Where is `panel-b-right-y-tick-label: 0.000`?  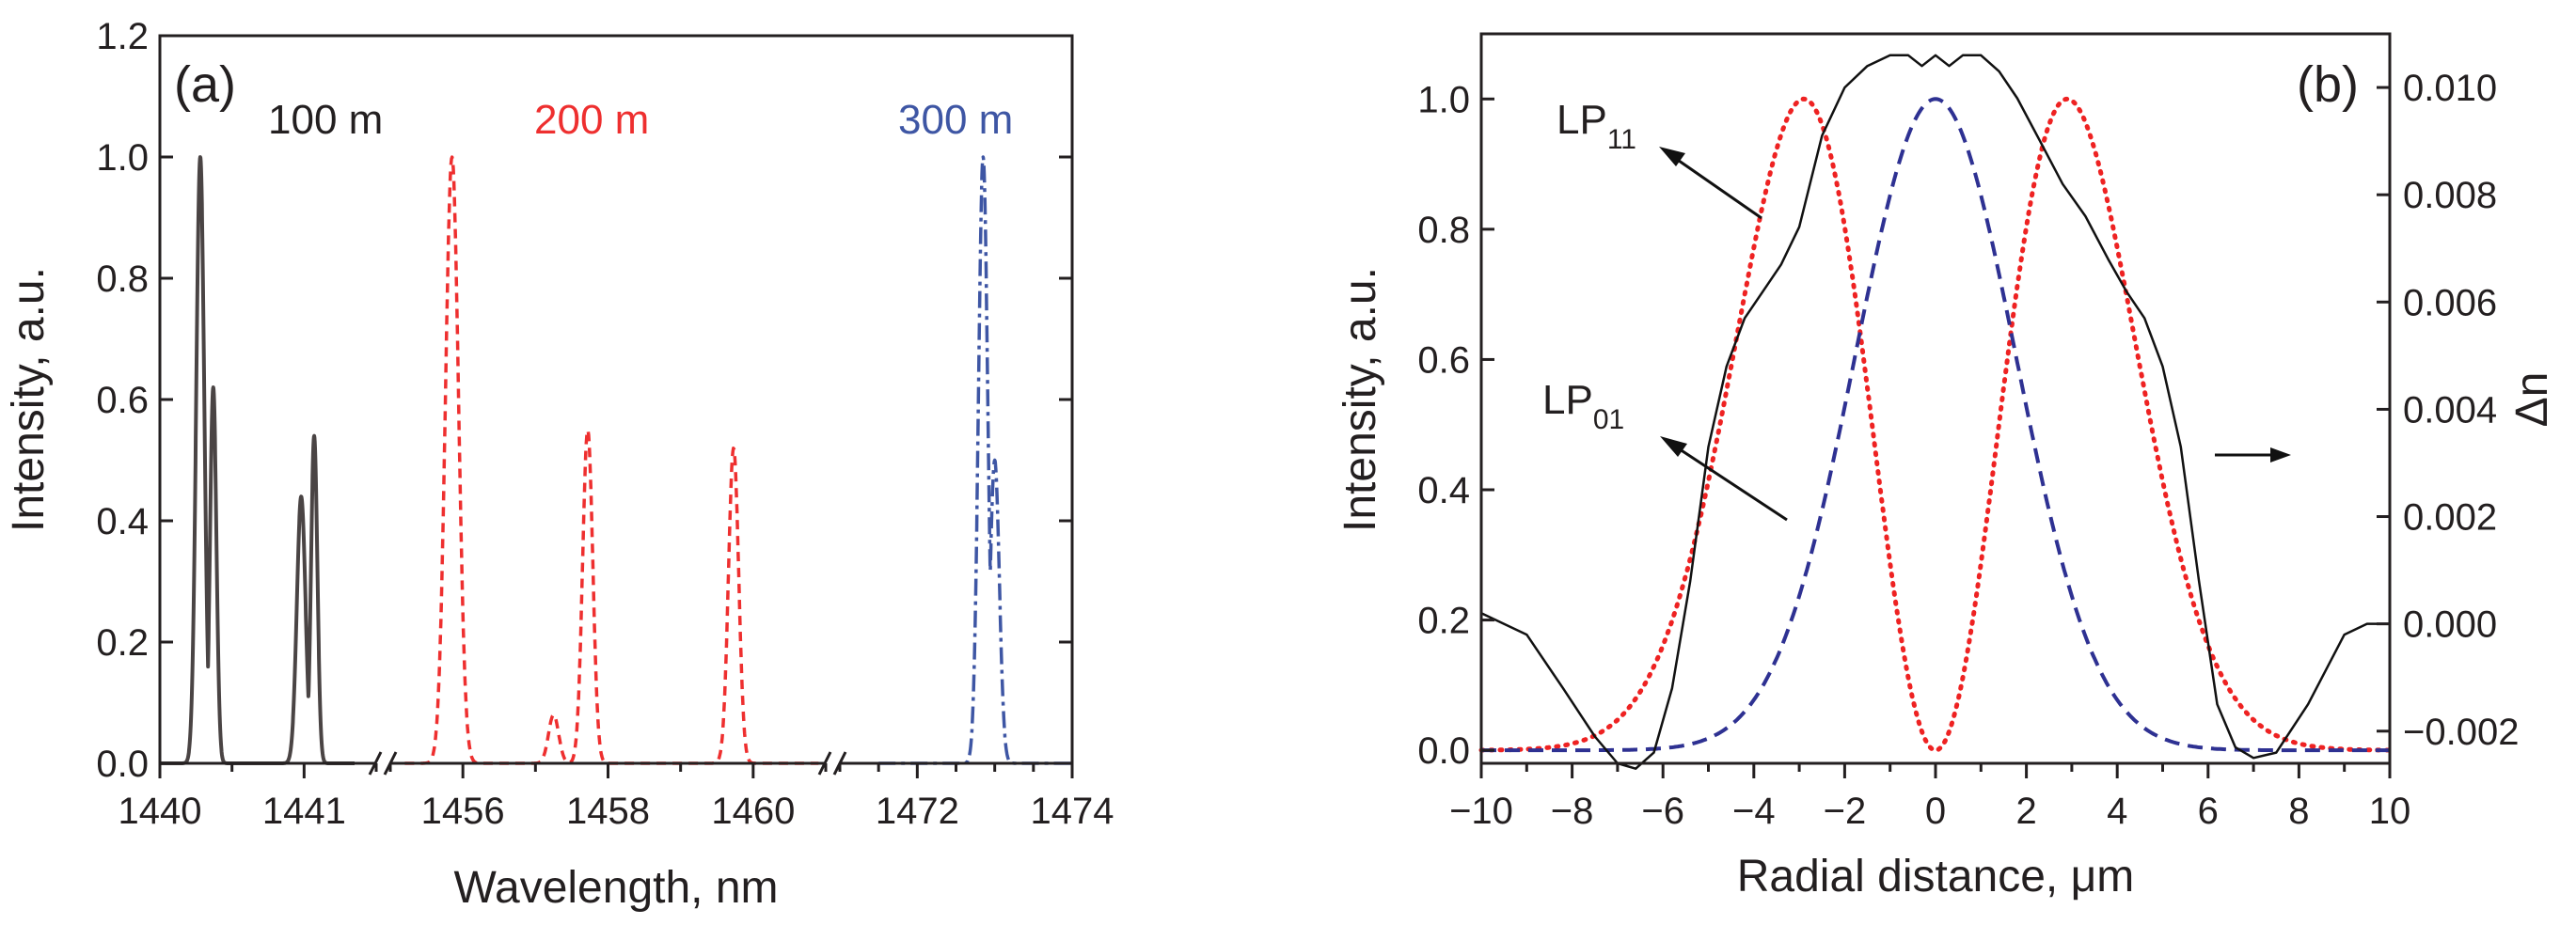
panel-b-right-y-tick-label: 0.000 is located at coordinates (2450, 625).